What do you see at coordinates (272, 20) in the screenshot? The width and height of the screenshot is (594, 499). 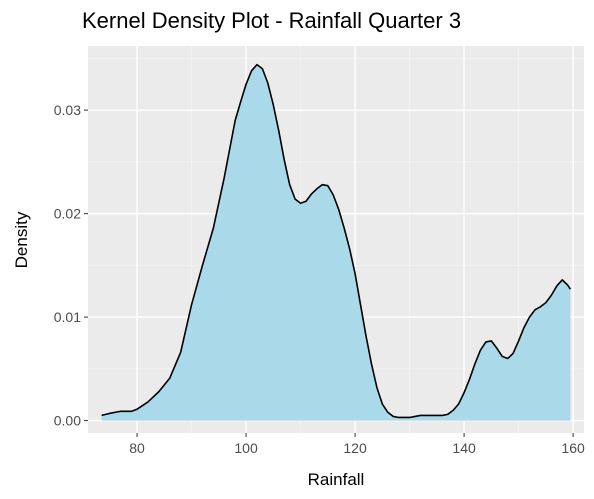 I see `chart-title: Kernel Density Plot - Rainfall Quarter 3` at bounding box center [272, 20].